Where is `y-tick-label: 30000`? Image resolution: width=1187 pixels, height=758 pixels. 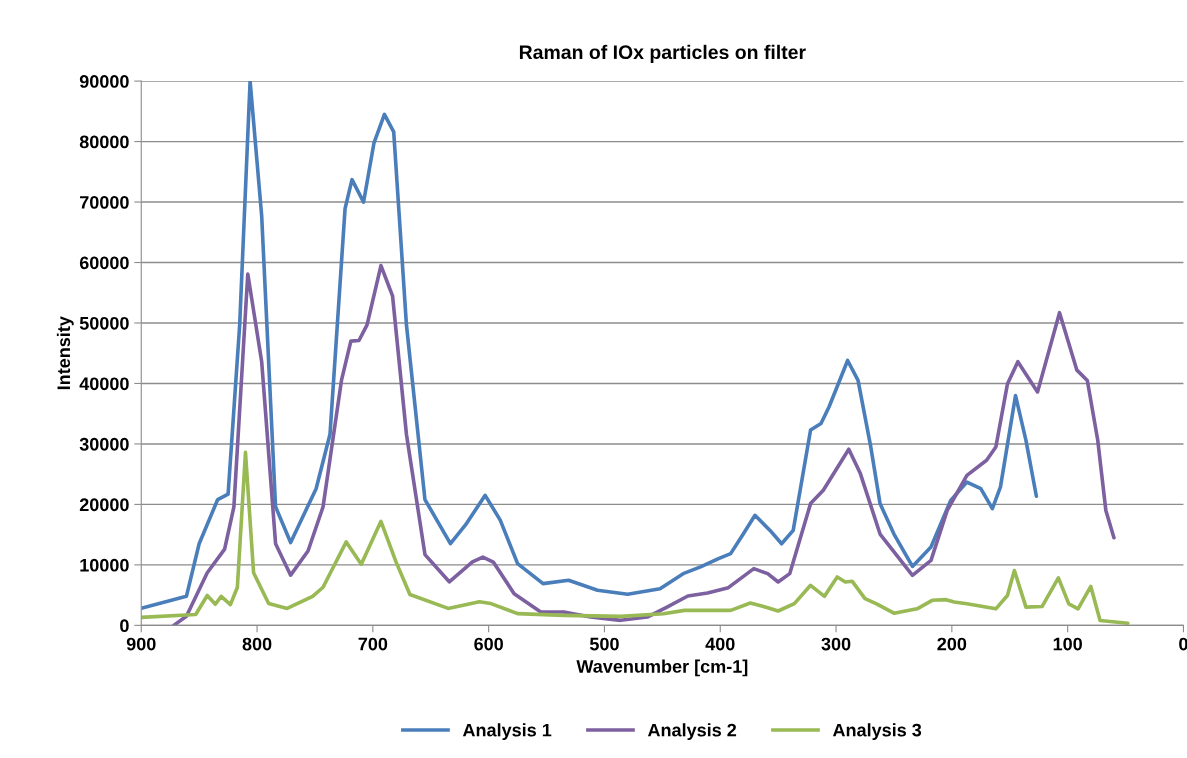
y-tick-label: 30000 is located at coordinates (104, 444).